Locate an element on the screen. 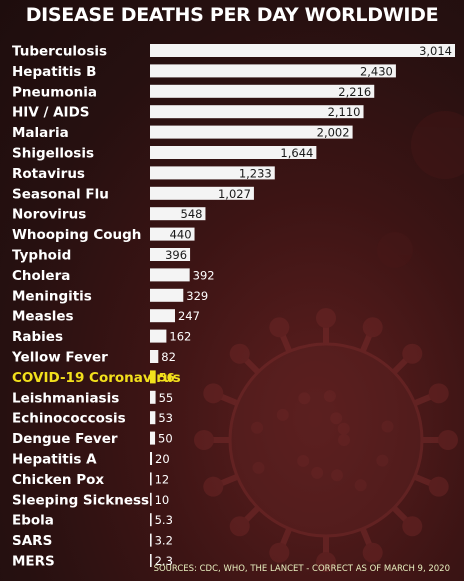 This screenshot has height=581, width=464. value-label: 82 is located at coordinates (168, 357).